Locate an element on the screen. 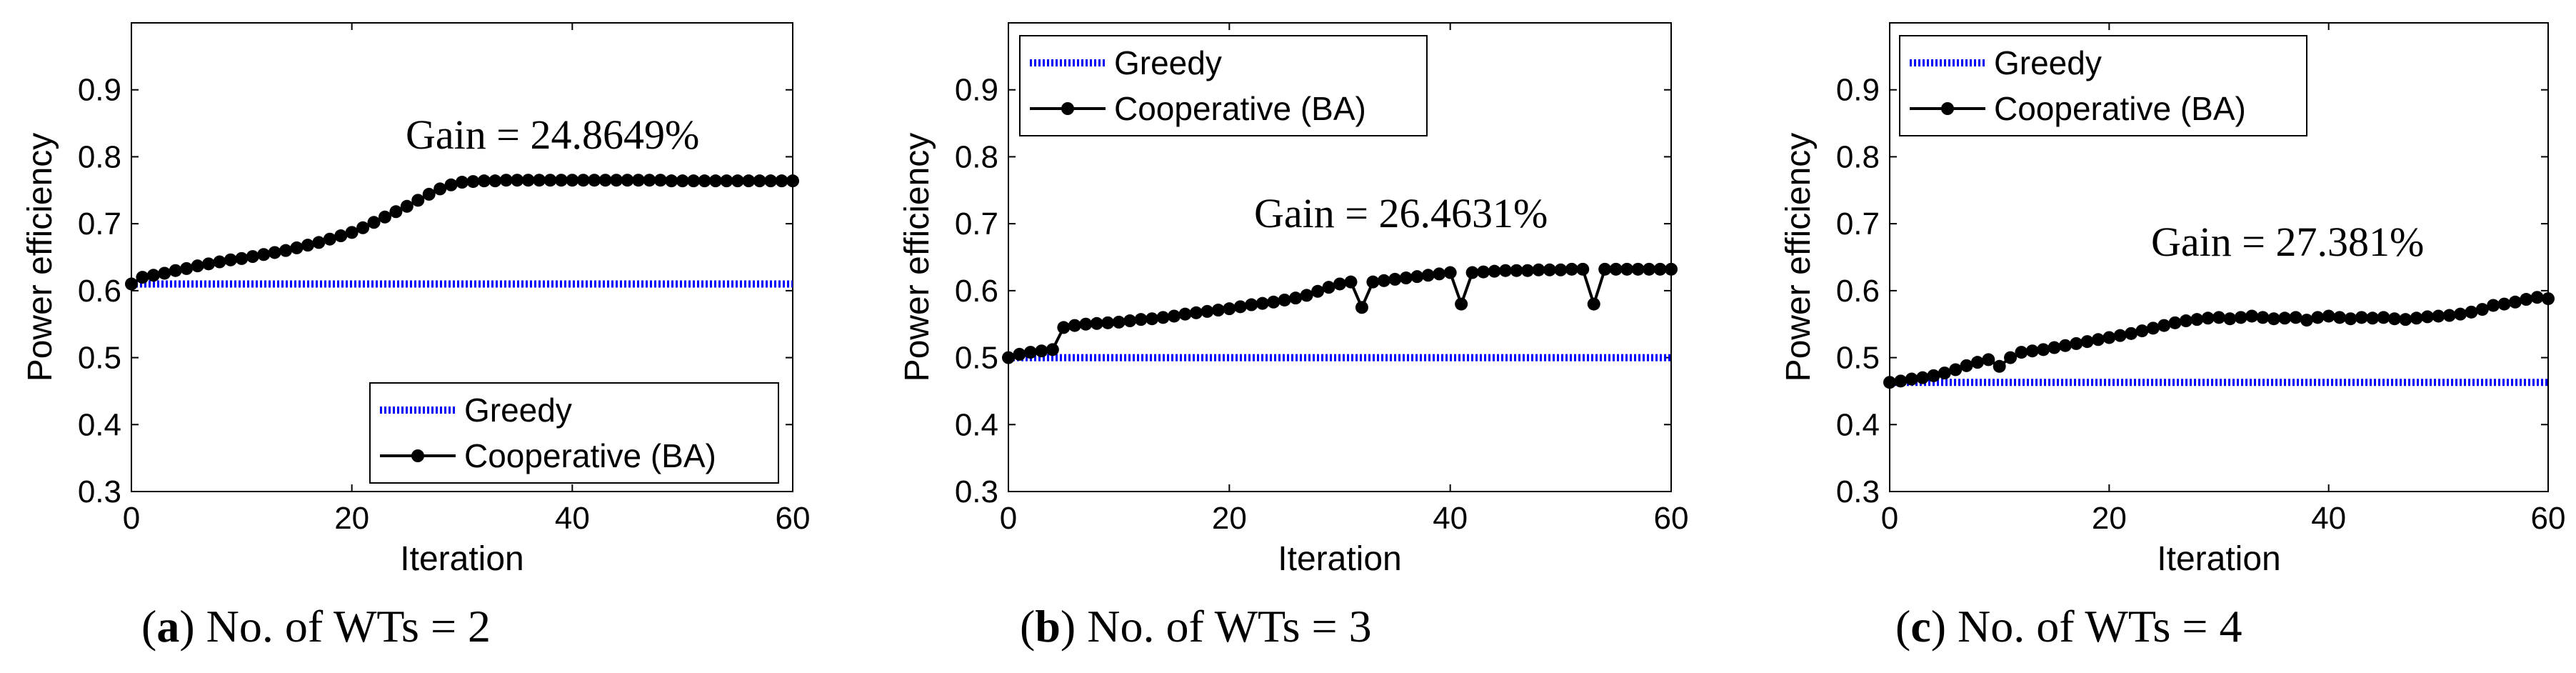  gain-annotation: Gain = 24.8649% is located at coordinates (552, 134).